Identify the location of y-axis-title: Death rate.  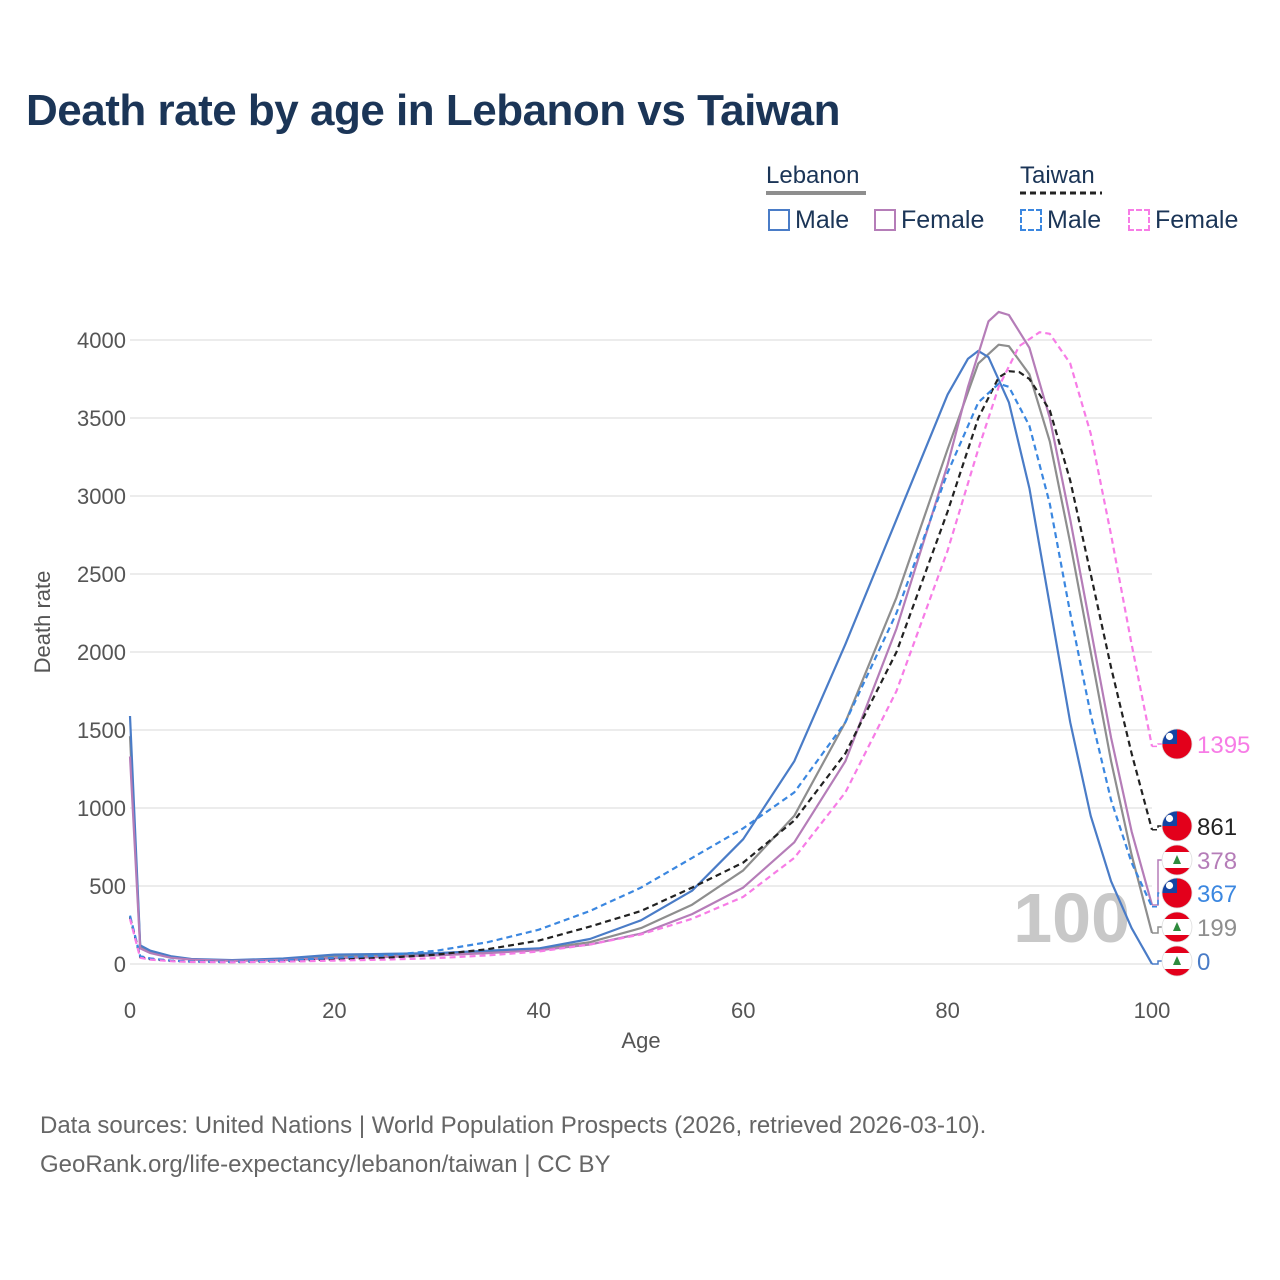
(42, 622).